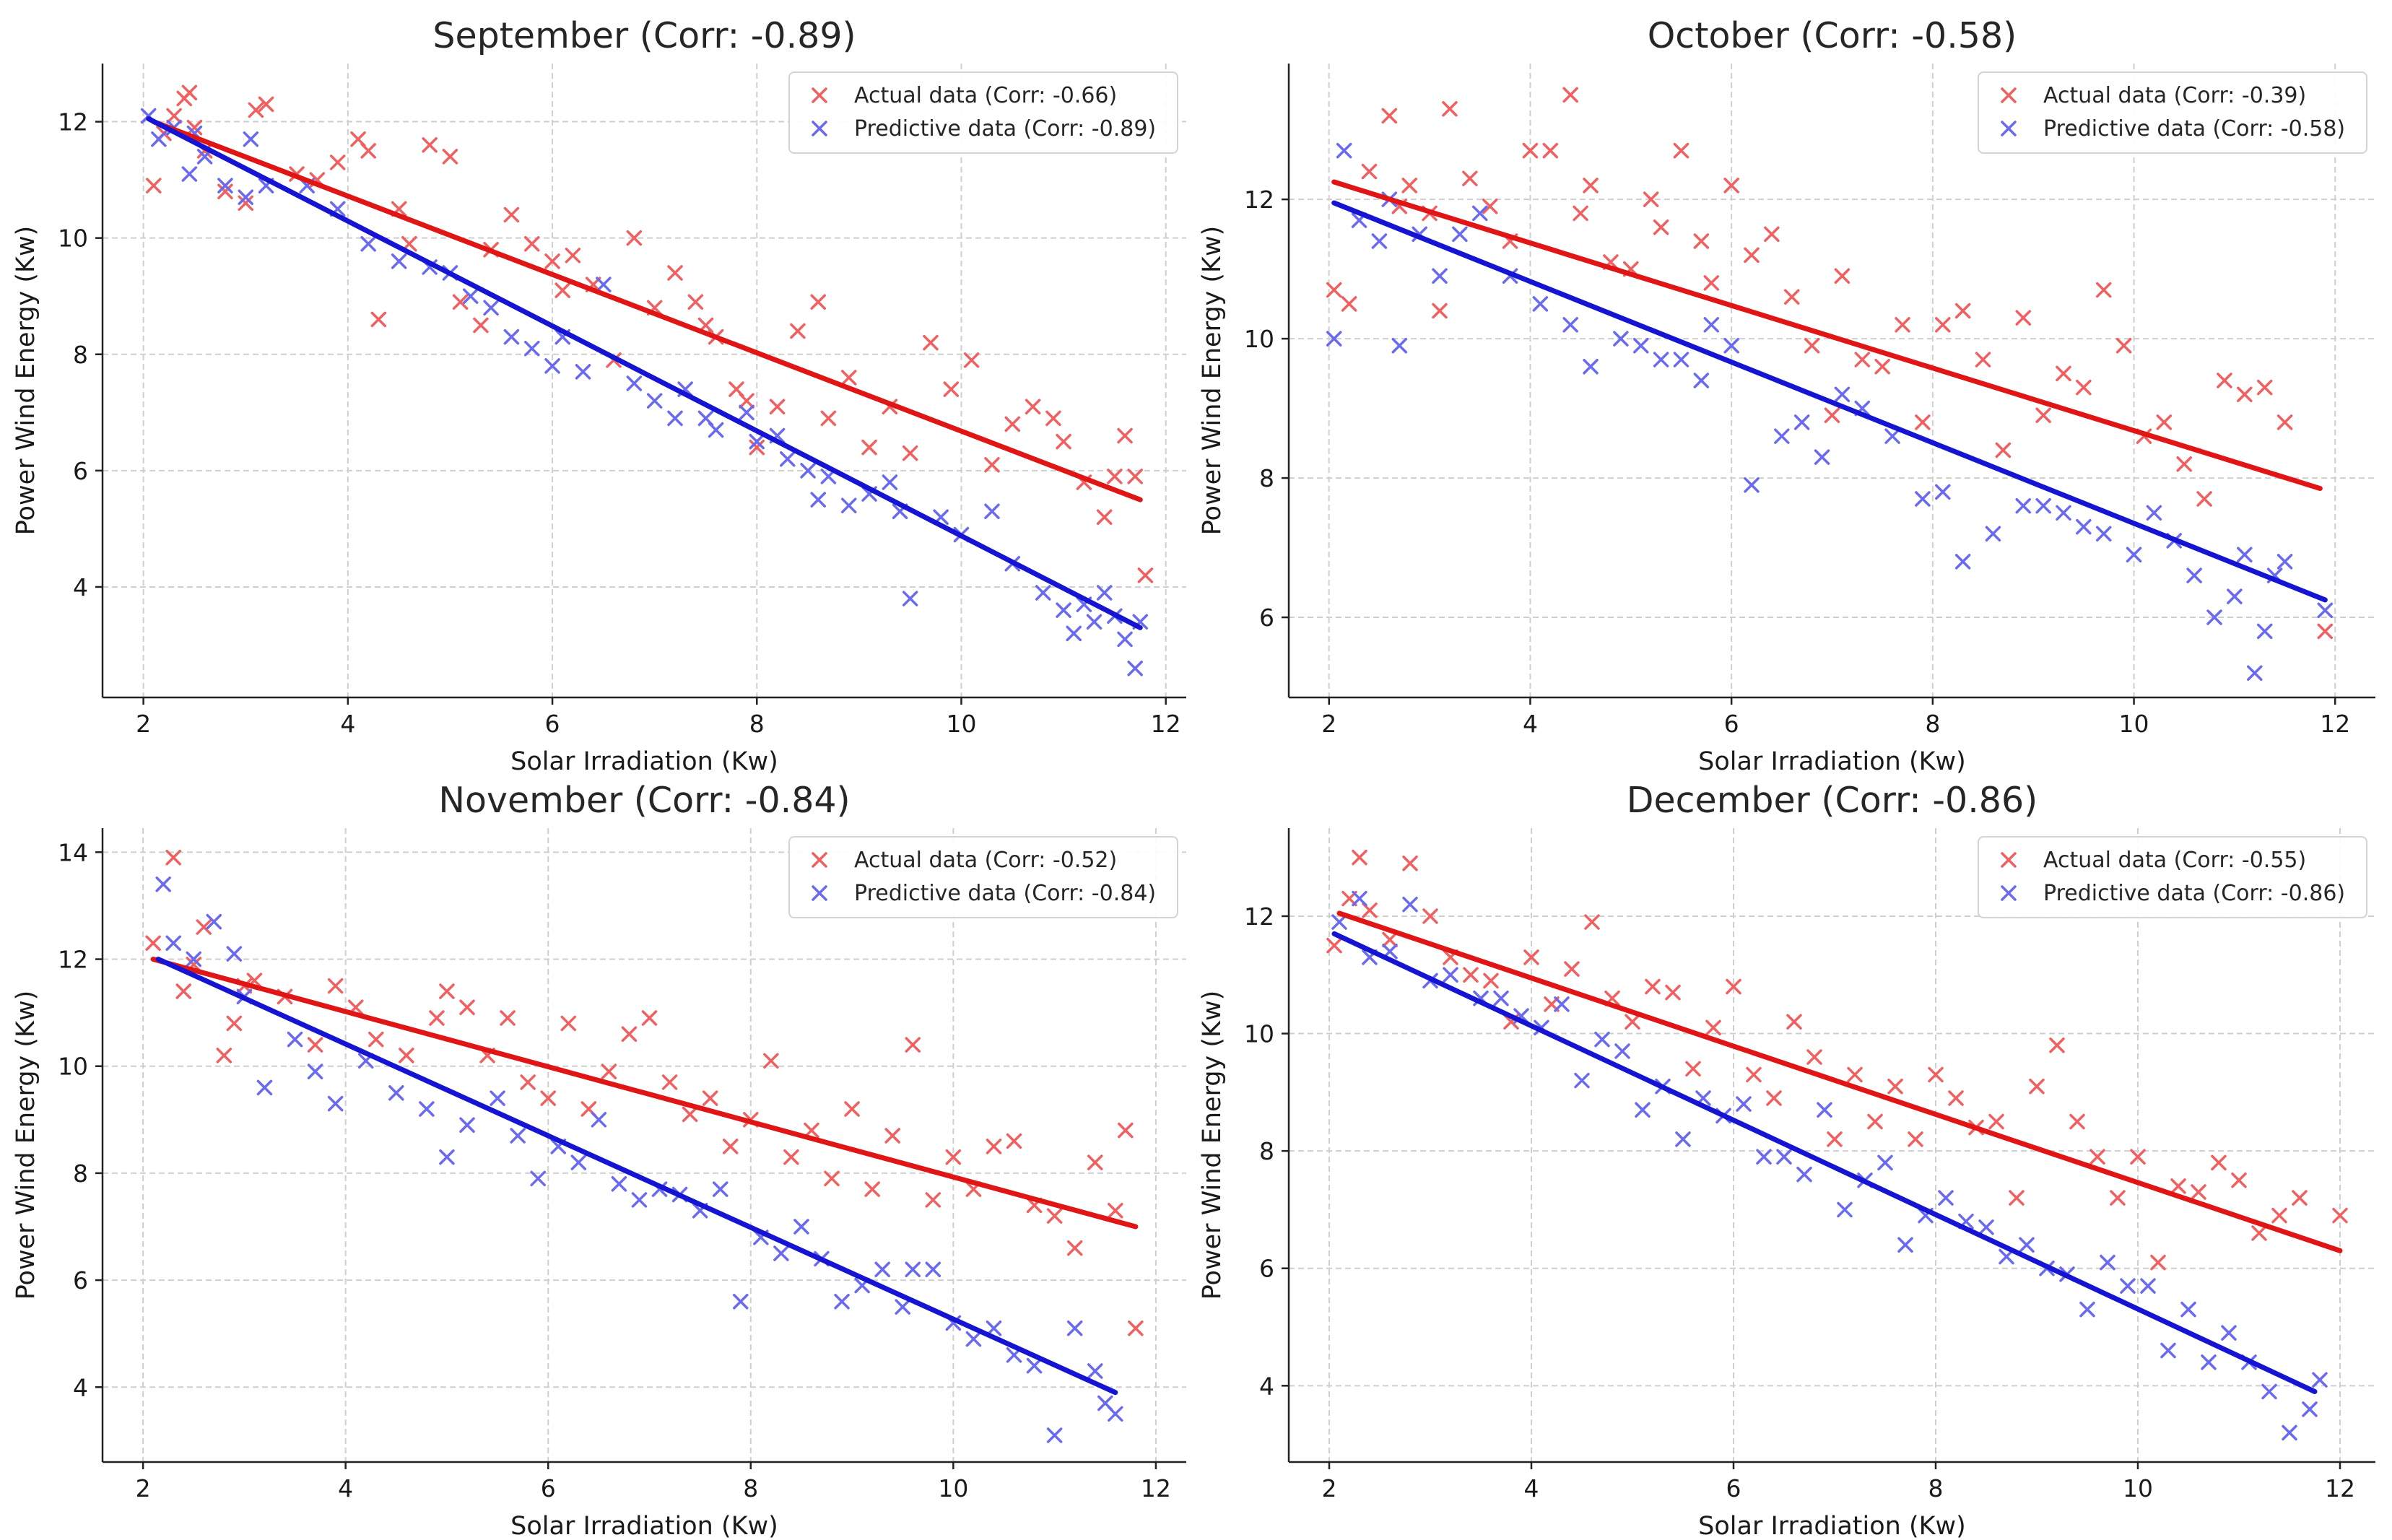 The width and height of the screenshot is (2392, 1540). I want to click on predictive-series-december, so click(1830, 1165).